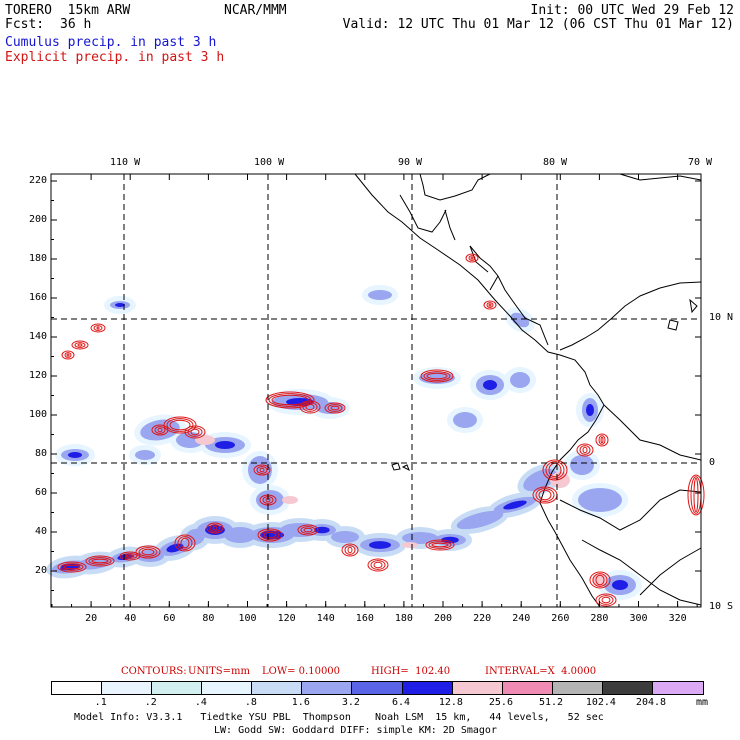  Describe the element at coordinates (41, 492) in the screenshot. I see `y-tick-label: 60` at that location.